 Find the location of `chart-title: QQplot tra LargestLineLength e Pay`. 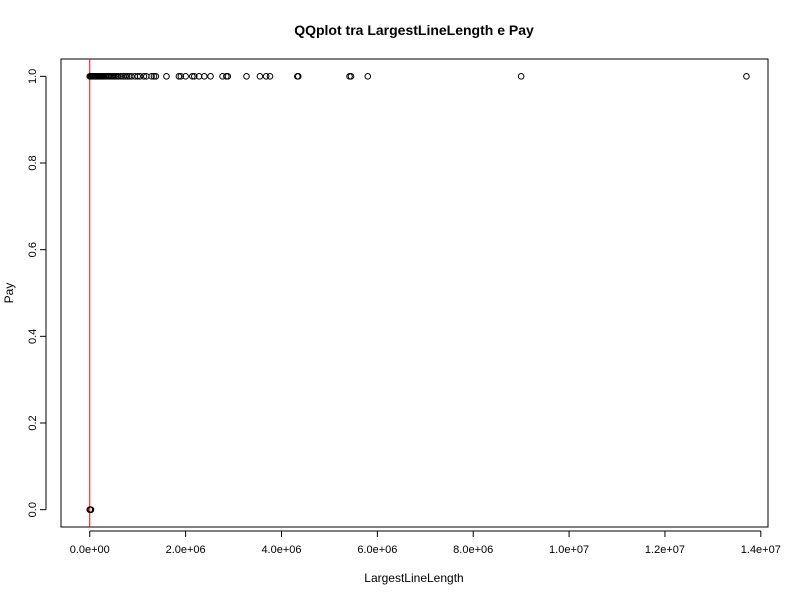

chart-title: QQplot tra LargestLineLength e Pay is located at coordinates (414, 30).